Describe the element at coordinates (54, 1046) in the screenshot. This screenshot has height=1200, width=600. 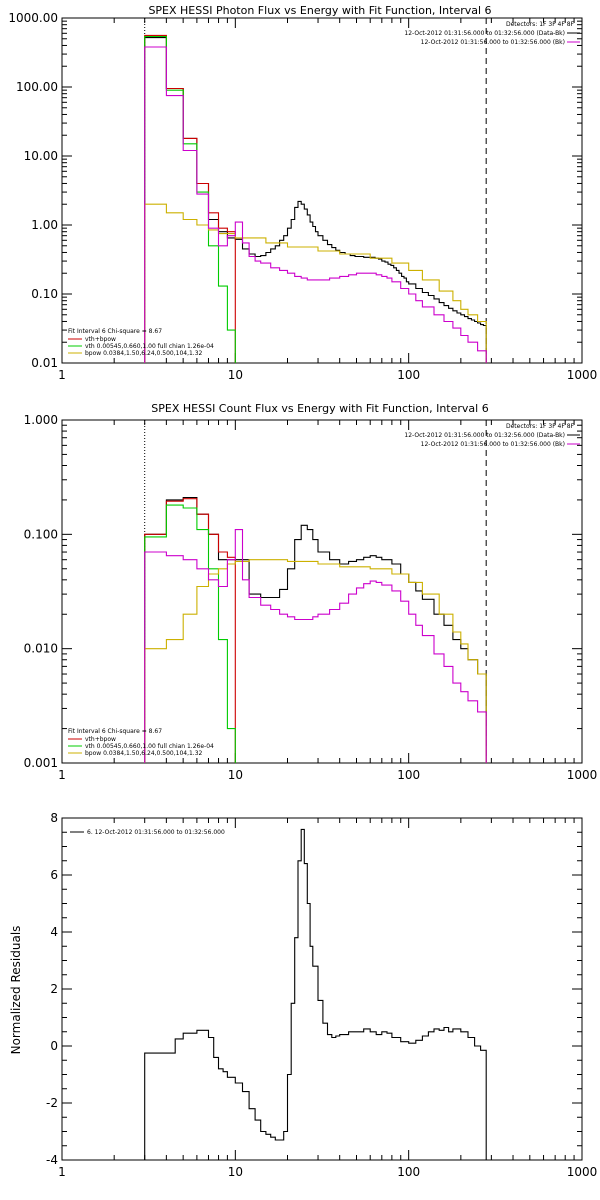
I see `y-tick-label: 0` at that location.